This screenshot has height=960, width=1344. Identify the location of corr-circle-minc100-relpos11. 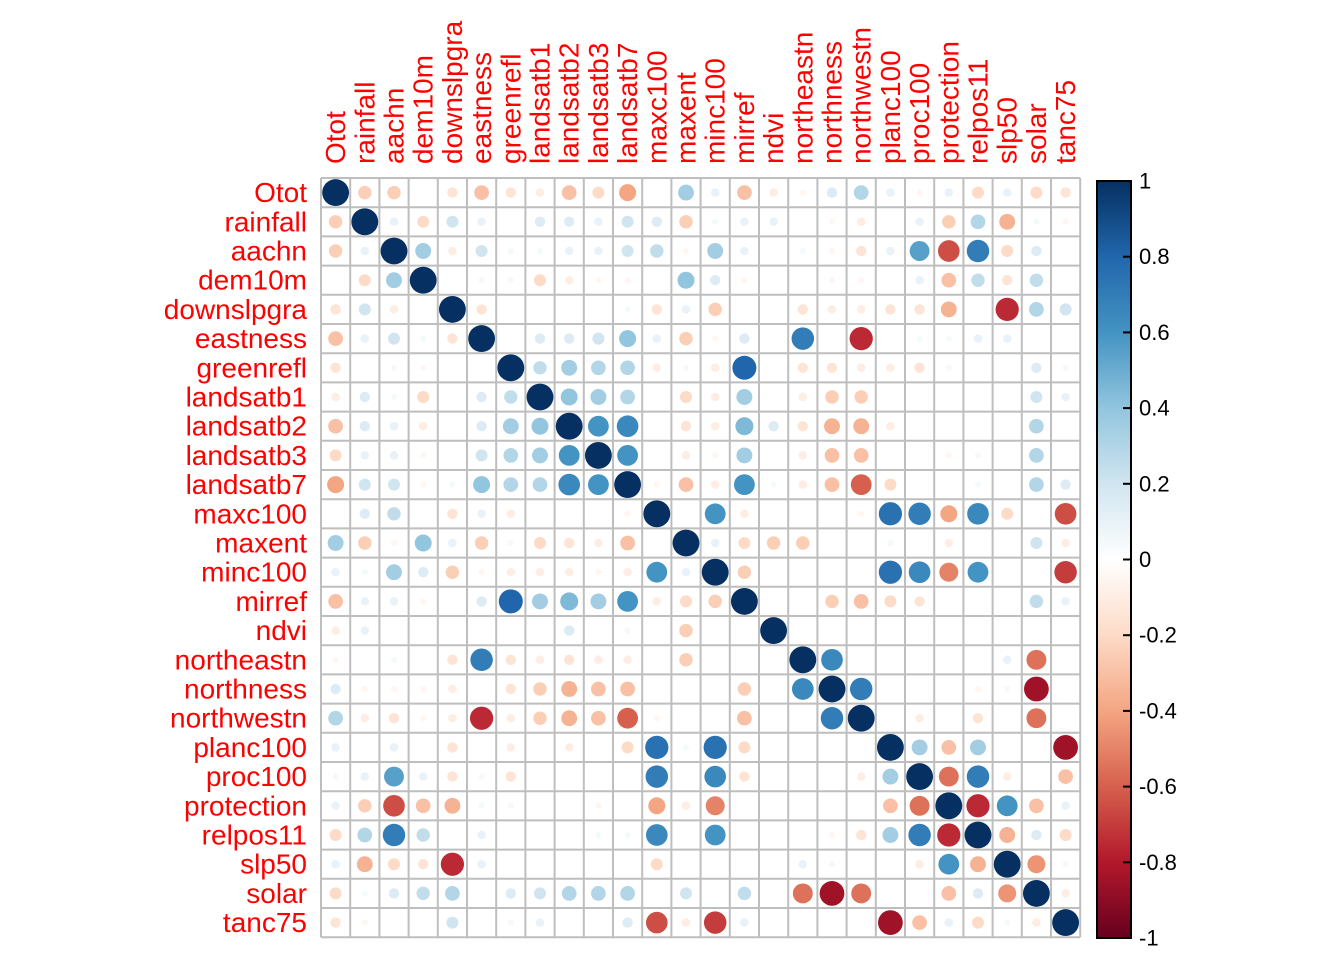
(978, 572).